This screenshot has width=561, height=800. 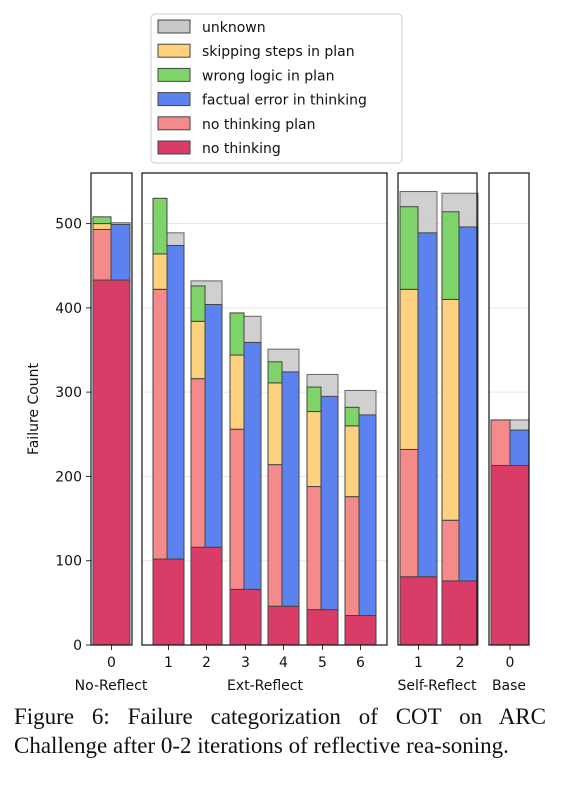 What do you see at coordinates (68, 477) in the screenshot?
I see `y-tick-label: 200` at bounding box center [68, 477].